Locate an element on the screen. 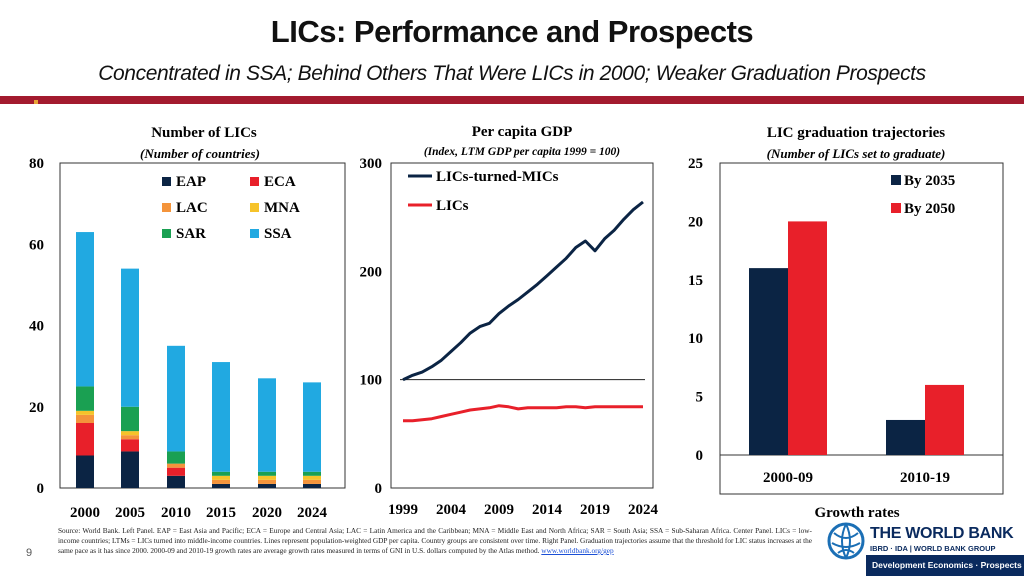 This screenshot has width=1024, height=576. p3-ytick-label: 5 is located at coordinates (700, 398).